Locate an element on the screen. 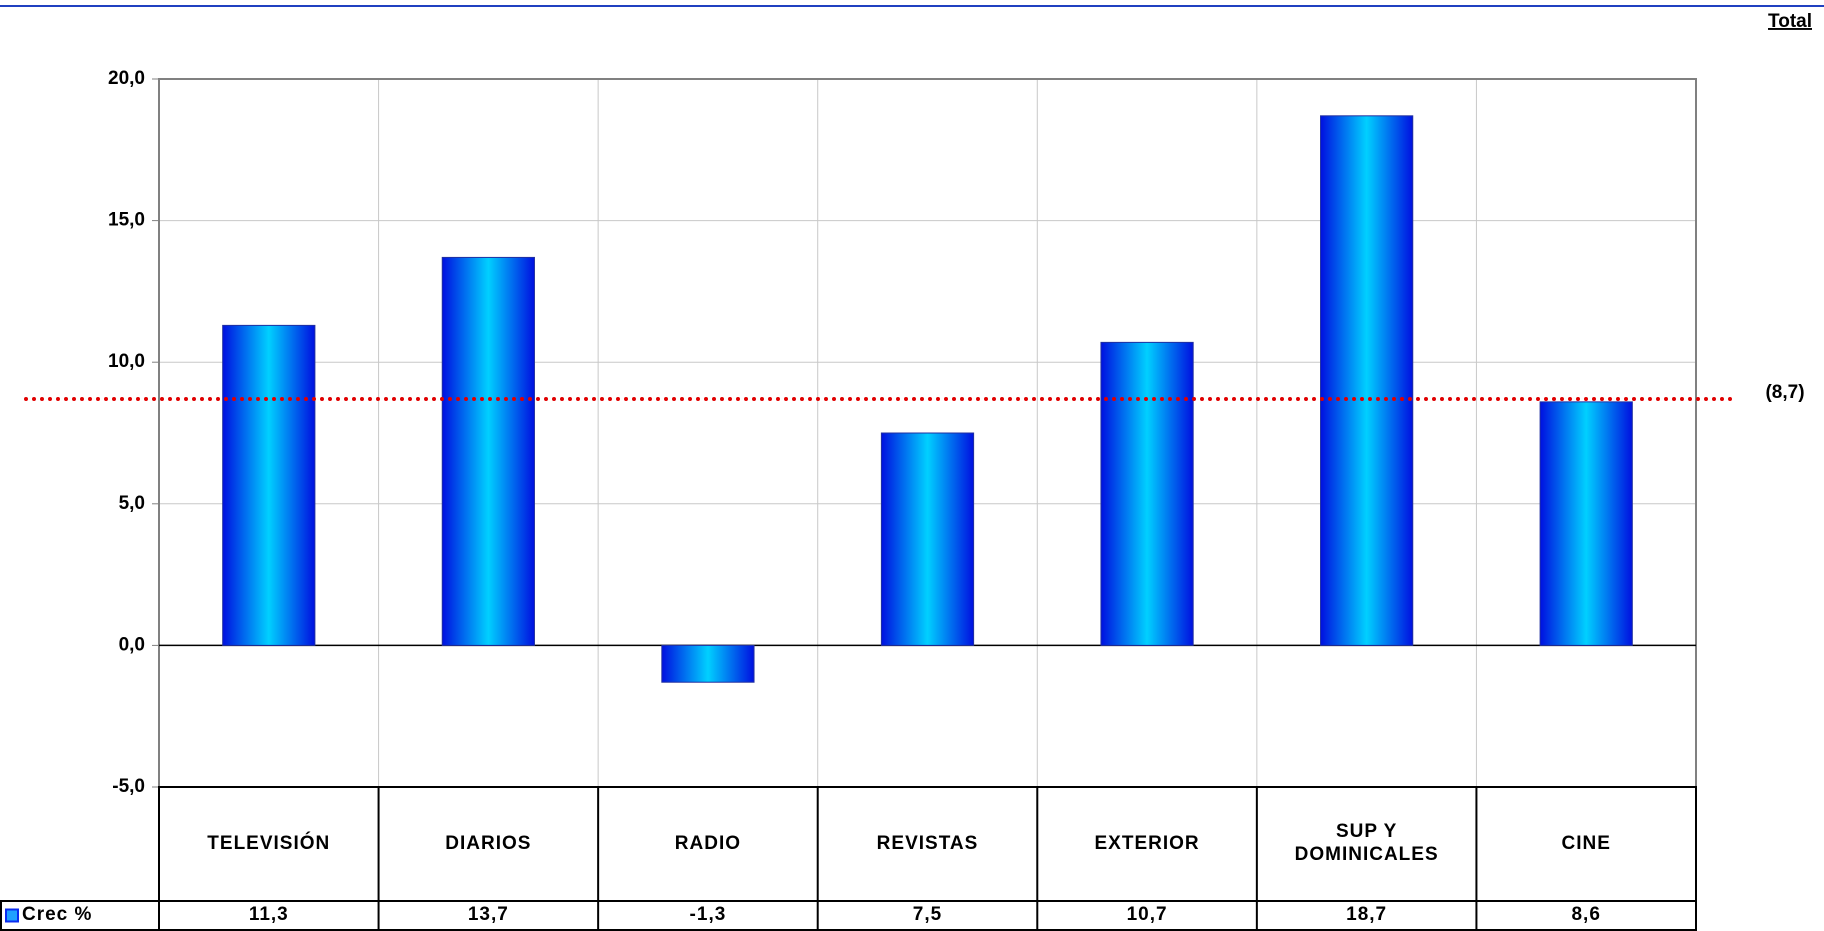 The height and width of the screenshot is (931, 1824). category-label: CINE is located at coordinates (1586, 843).